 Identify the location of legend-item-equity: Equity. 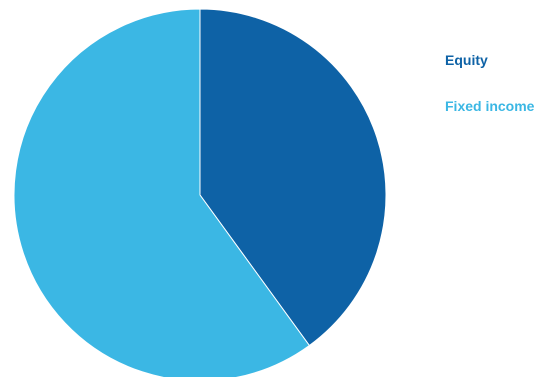
(466, 60).